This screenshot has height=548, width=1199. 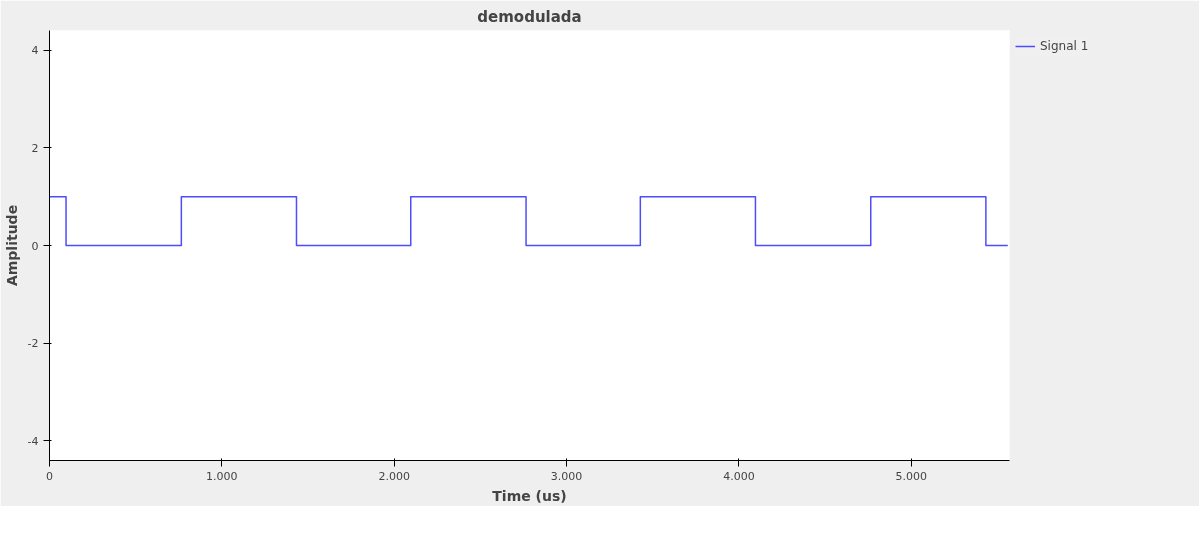 What do you see at coordinates (11, 245) in the screenshot?
I see `y-axis-title: Amplitude` at bounding box center [11, 245].